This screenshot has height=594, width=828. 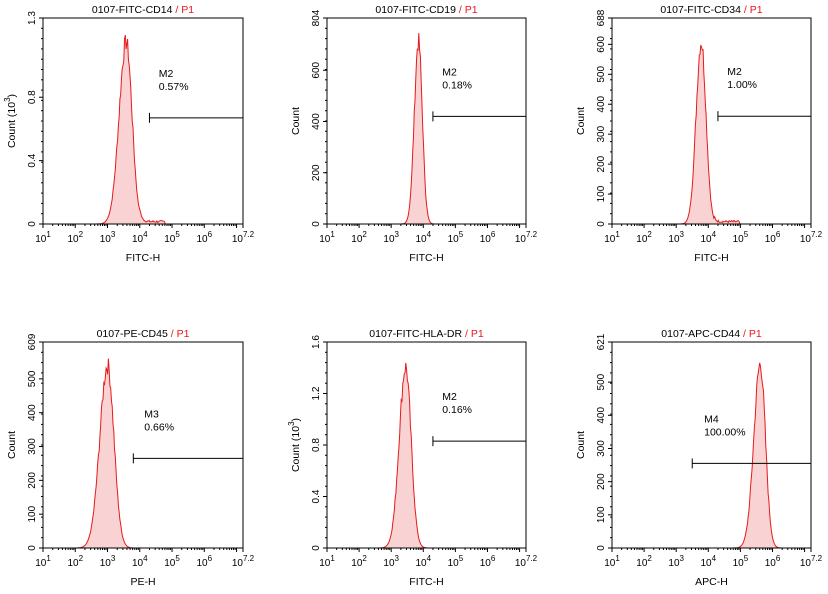 What do you see at coordinates (159, 427) in the screenshot?
I see `marker-percent: 0.66%` at bounding box center [159, 427].